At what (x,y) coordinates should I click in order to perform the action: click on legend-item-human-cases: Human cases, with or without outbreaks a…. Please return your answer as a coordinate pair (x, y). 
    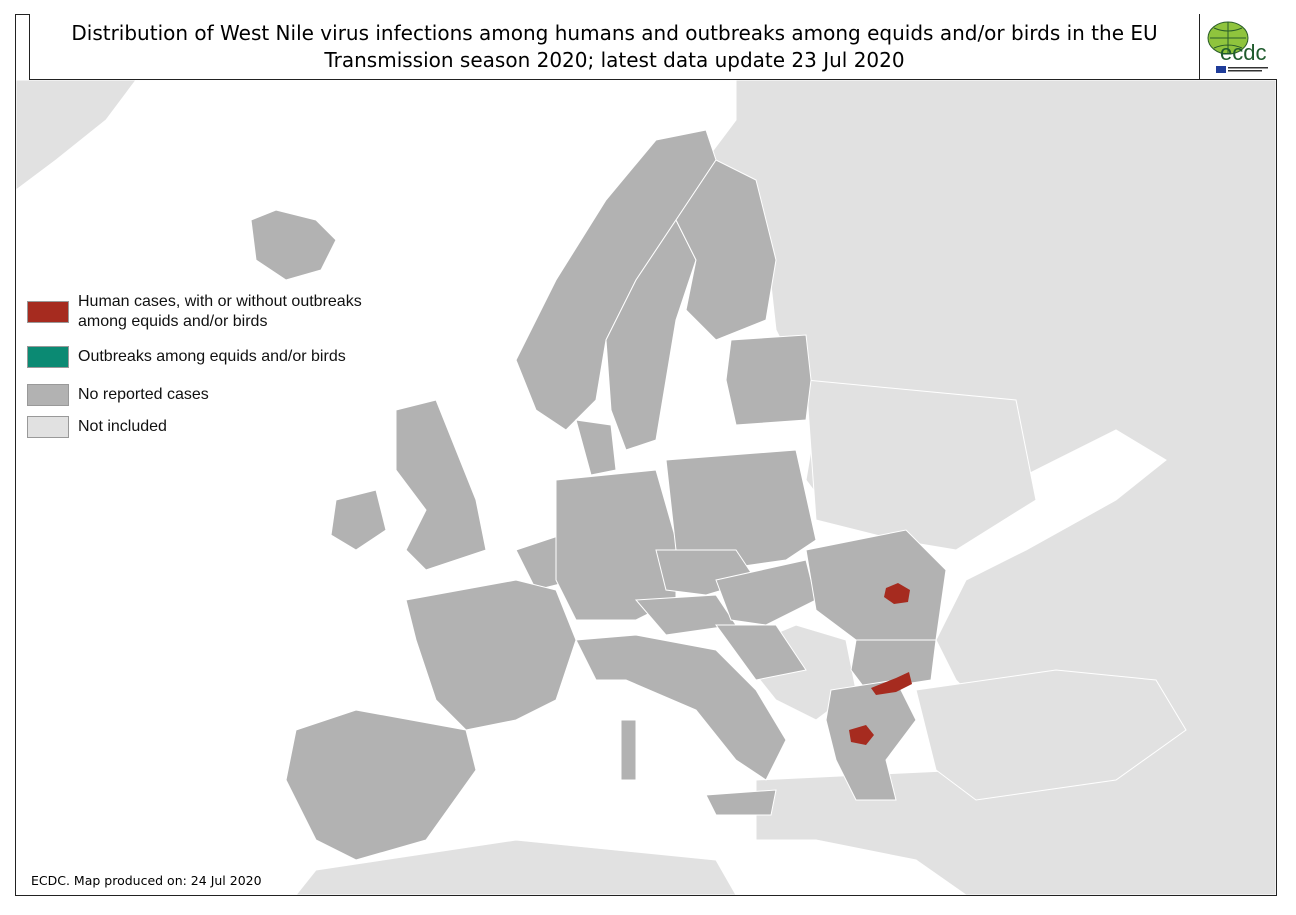
    Looking at the image, I should click on (197, 312).